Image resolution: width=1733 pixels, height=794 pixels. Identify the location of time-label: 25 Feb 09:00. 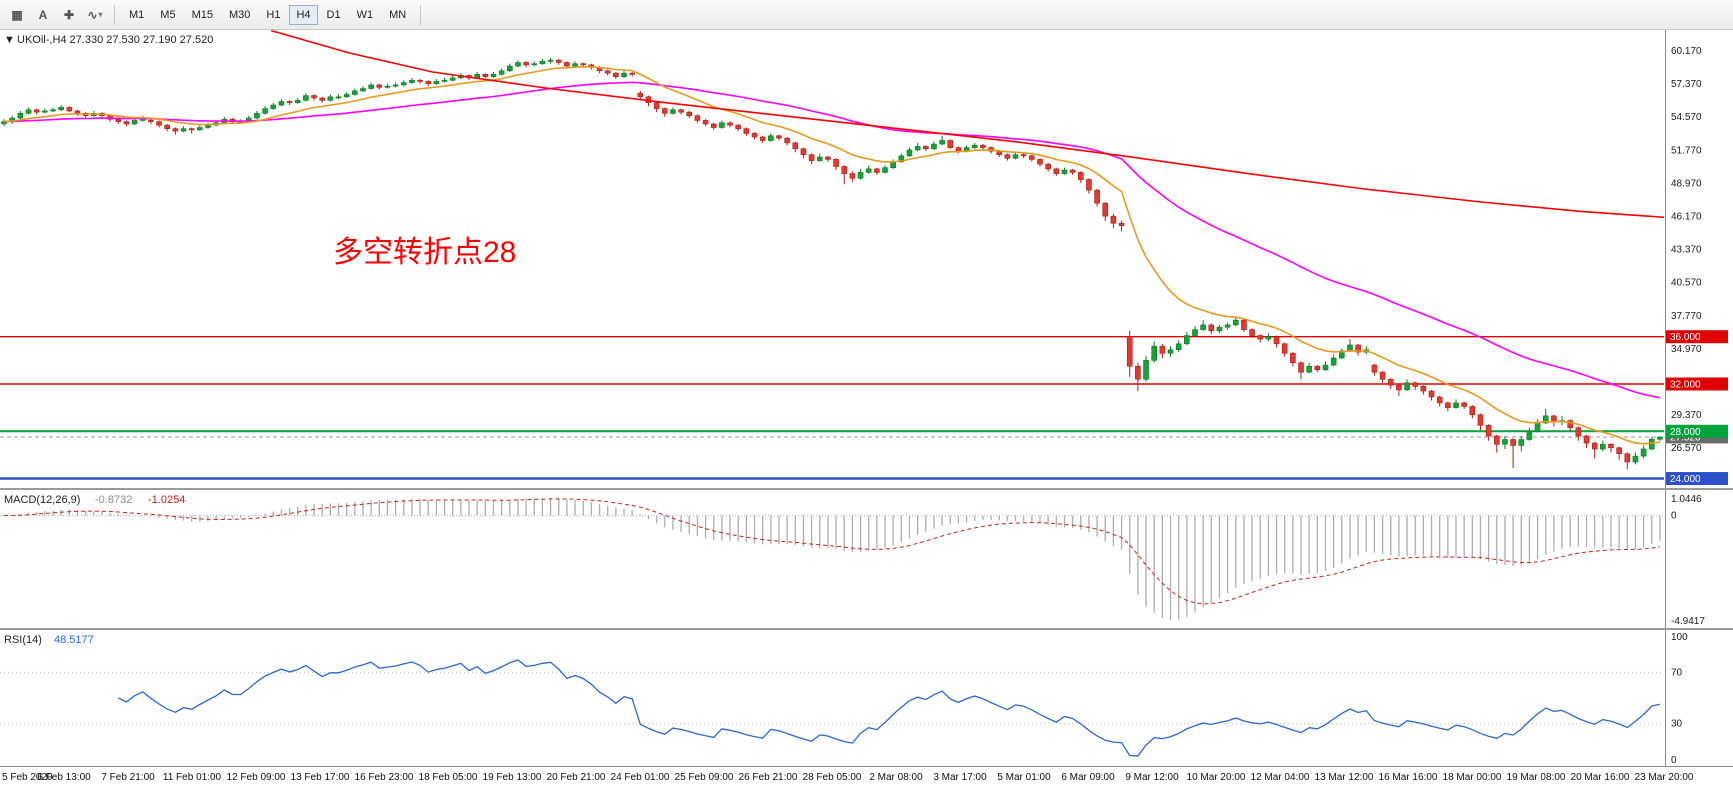
(704, 777).